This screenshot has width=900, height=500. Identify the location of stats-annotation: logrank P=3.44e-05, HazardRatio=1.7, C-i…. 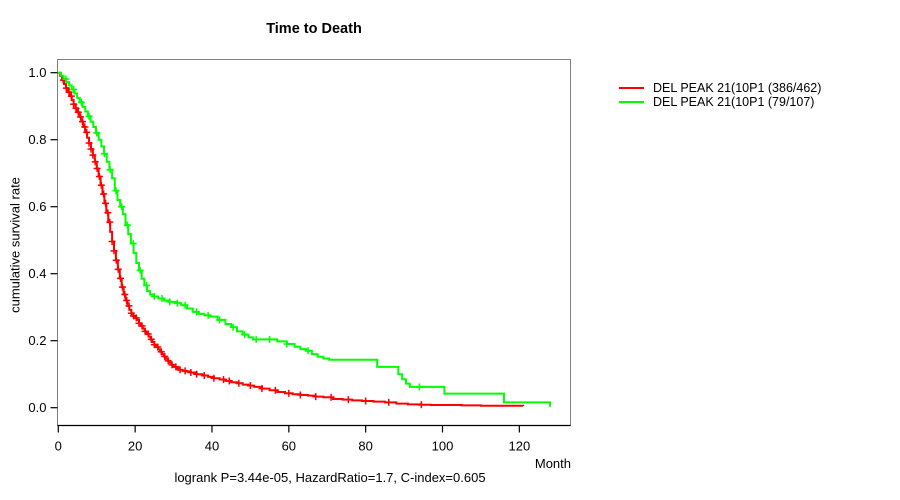
(330, 477).